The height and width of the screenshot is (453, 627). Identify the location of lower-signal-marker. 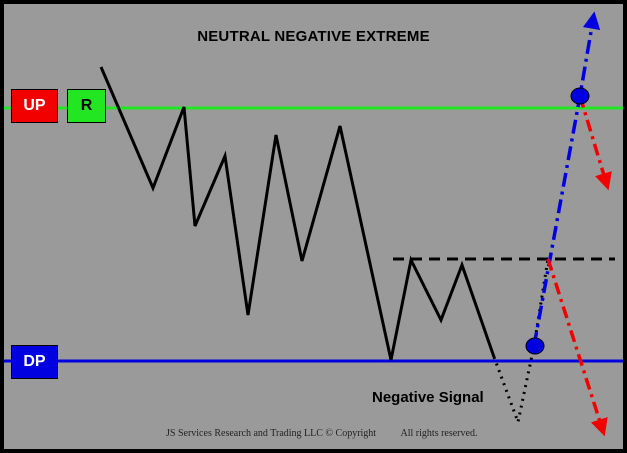
(535, 346).